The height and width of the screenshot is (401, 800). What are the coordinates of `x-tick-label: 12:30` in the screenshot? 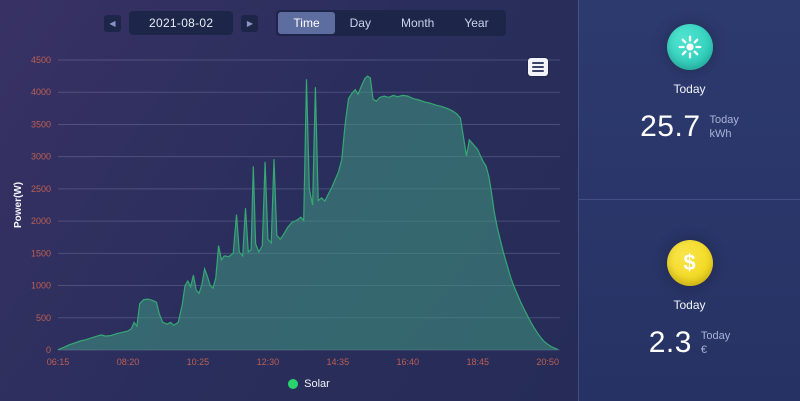 It's located at (268, 362).